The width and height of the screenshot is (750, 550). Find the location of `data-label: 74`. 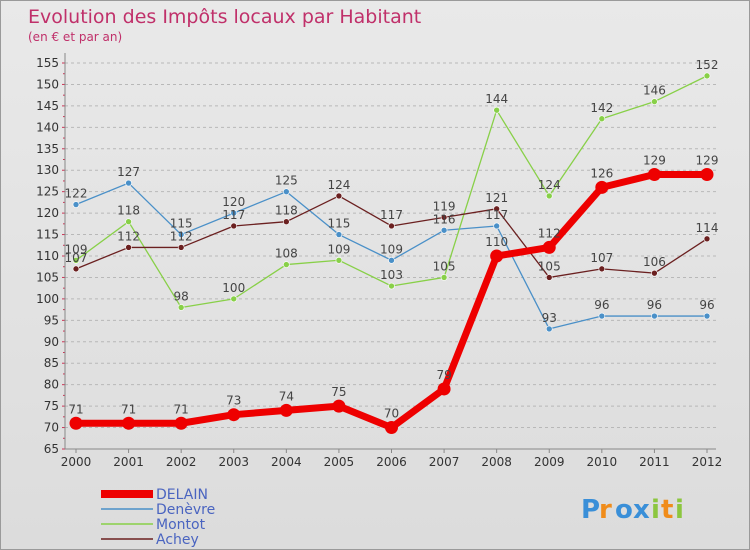

data-label: 74 is located at coordinates (286, 396).